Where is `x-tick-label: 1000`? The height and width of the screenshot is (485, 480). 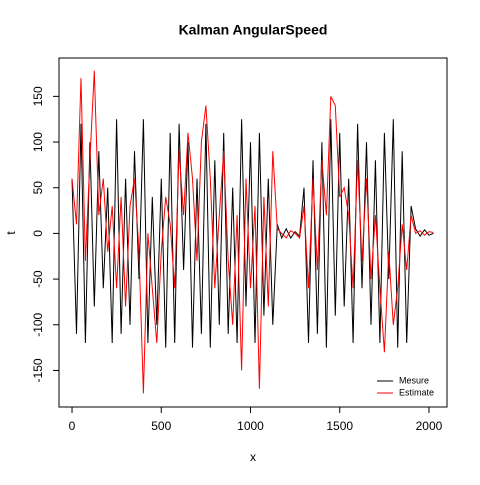 x-tick-label: 1000 is located at coordinates (250, 426).